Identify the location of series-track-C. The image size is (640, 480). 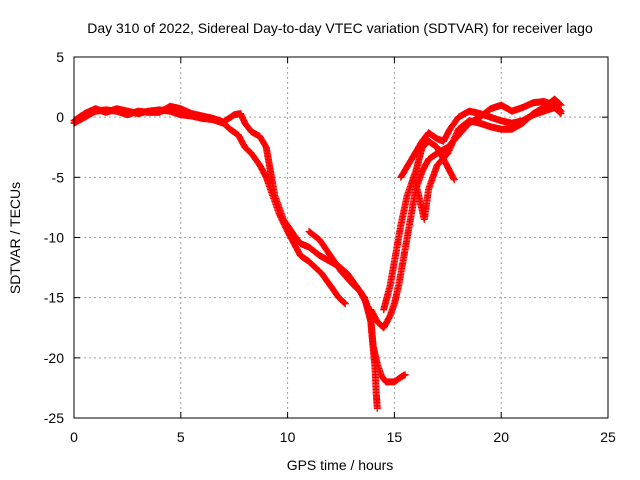
(343, 320).